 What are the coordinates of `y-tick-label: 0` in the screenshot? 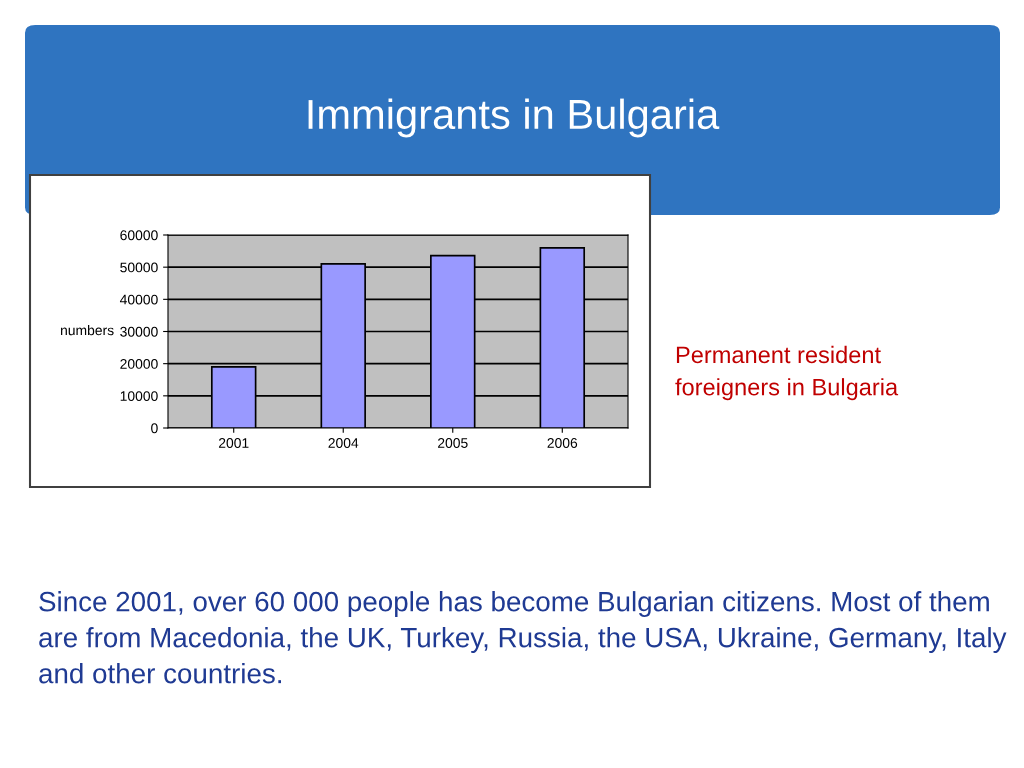 It's located at (154, 428).